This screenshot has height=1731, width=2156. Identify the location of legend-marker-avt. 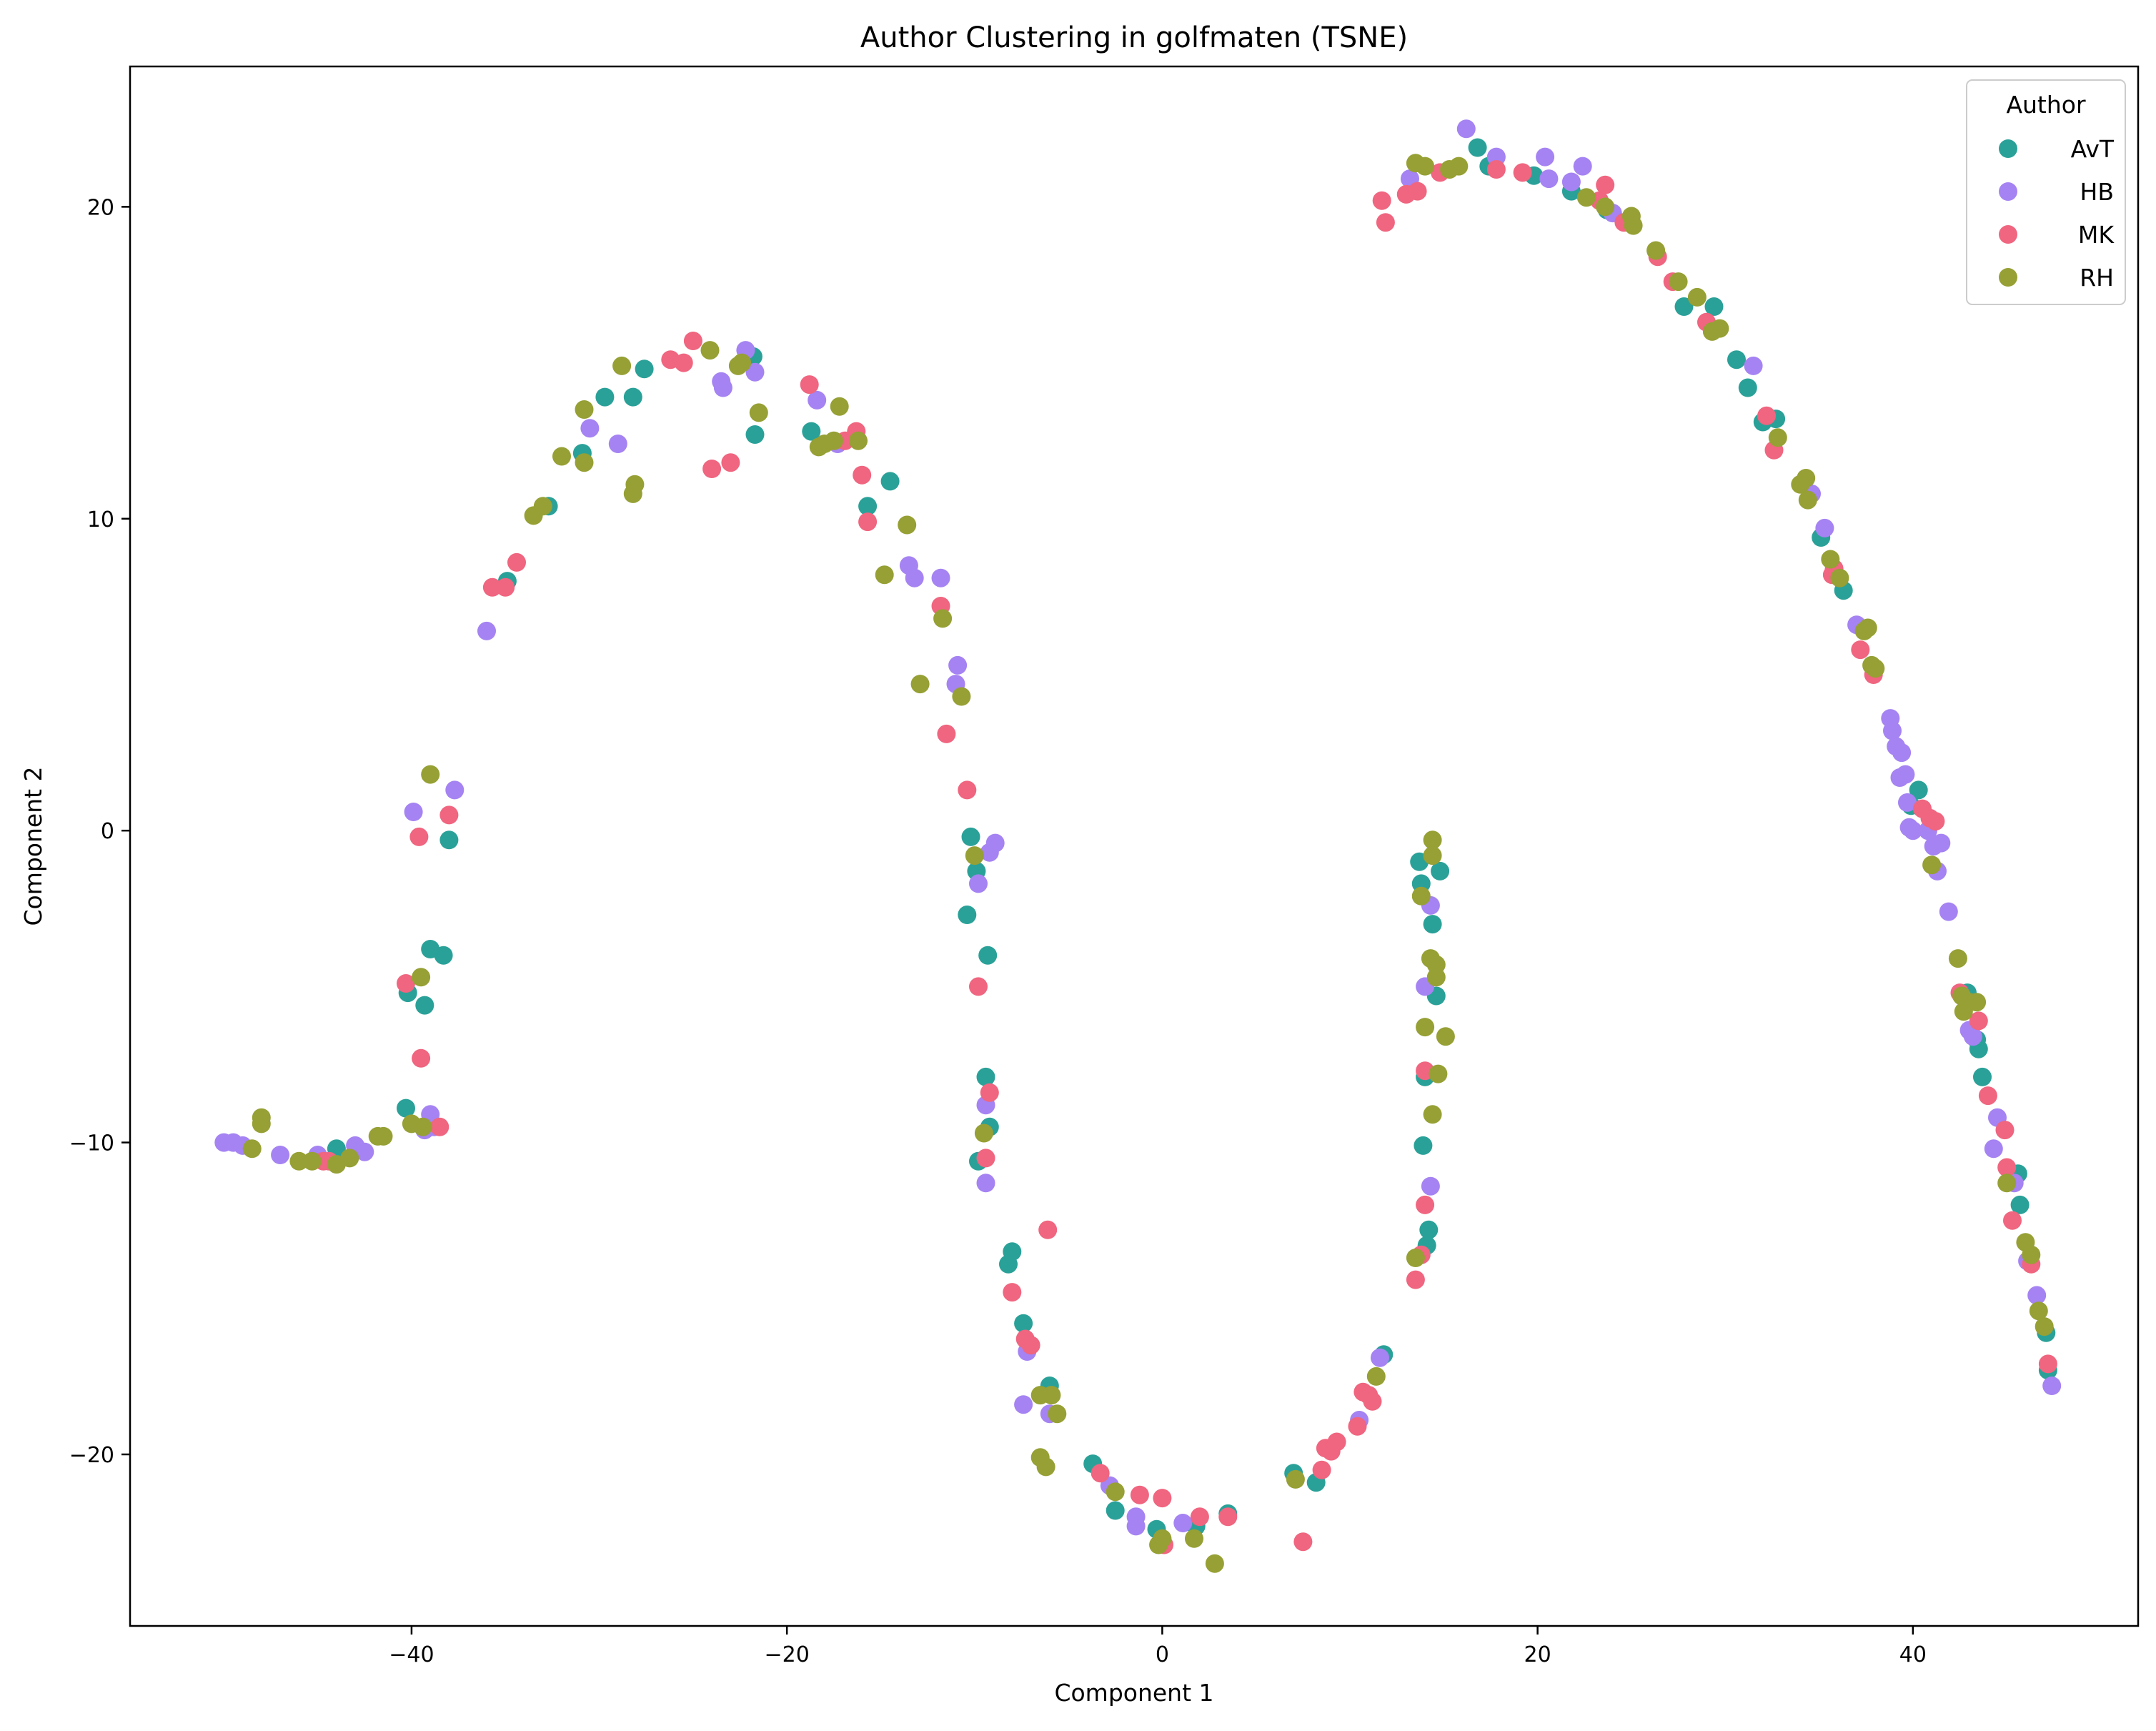
(2008, 148).